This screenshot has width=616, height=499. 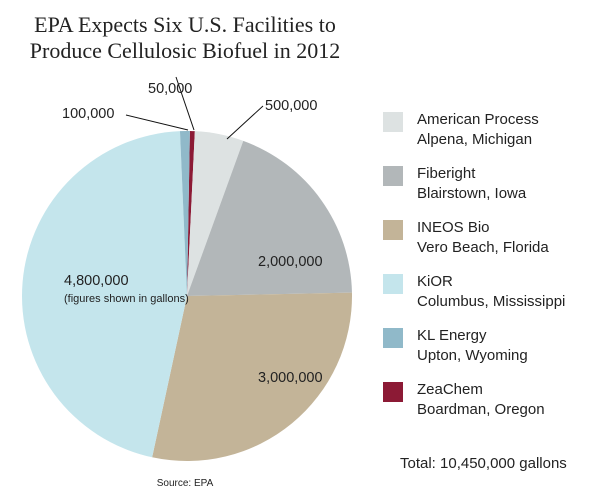 I want to click on legend-name: KiOR, so click(x=435, y=281).